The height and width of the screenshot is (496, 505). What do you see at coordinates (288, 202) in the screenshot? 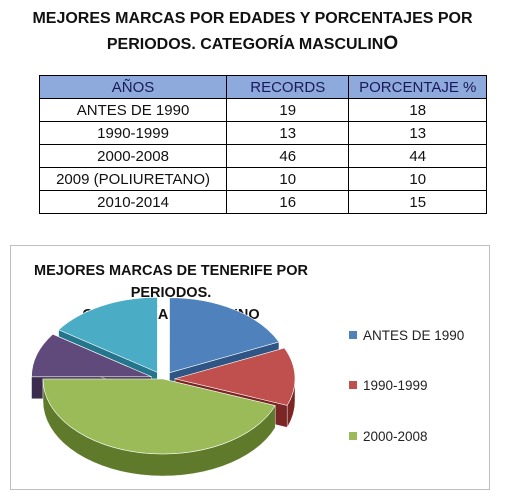
I see `cell-records: 16` at bounding box center [288, 202].